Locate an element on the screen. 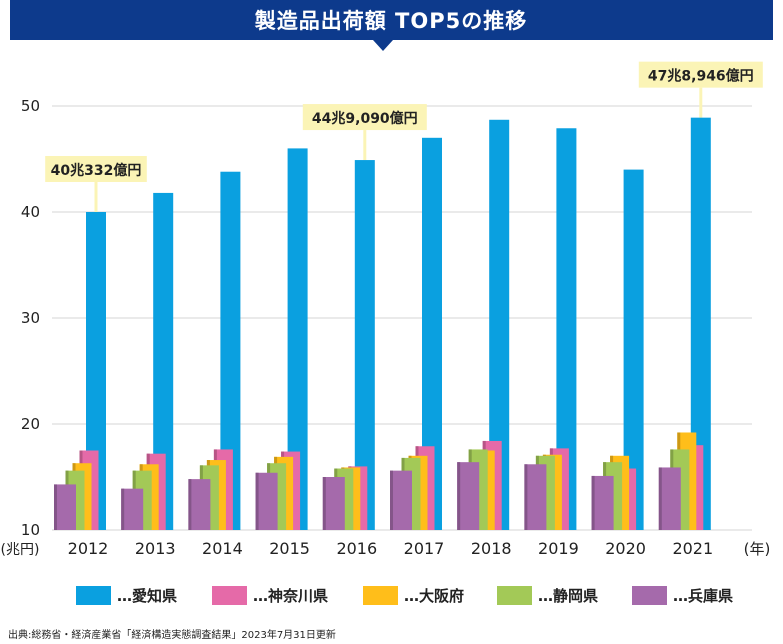  annotation-label: 47兆8,946億円 is located at coordinates (701, 76).